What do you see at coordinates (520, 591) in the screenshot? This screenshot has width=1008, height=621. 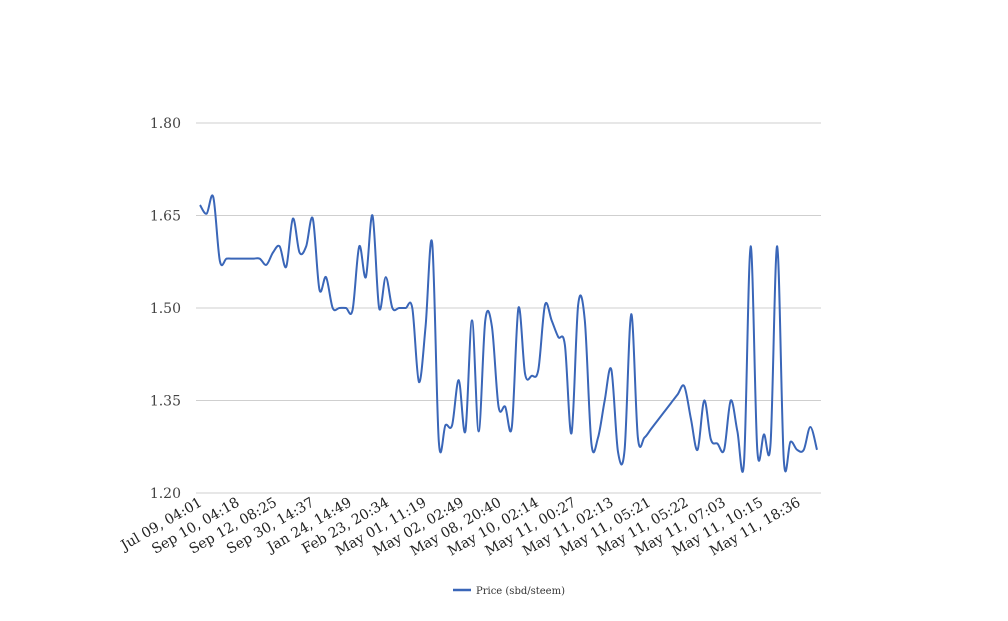 I see `legend-label: Price (sbd/steem)` at bounding box center [520, 591].